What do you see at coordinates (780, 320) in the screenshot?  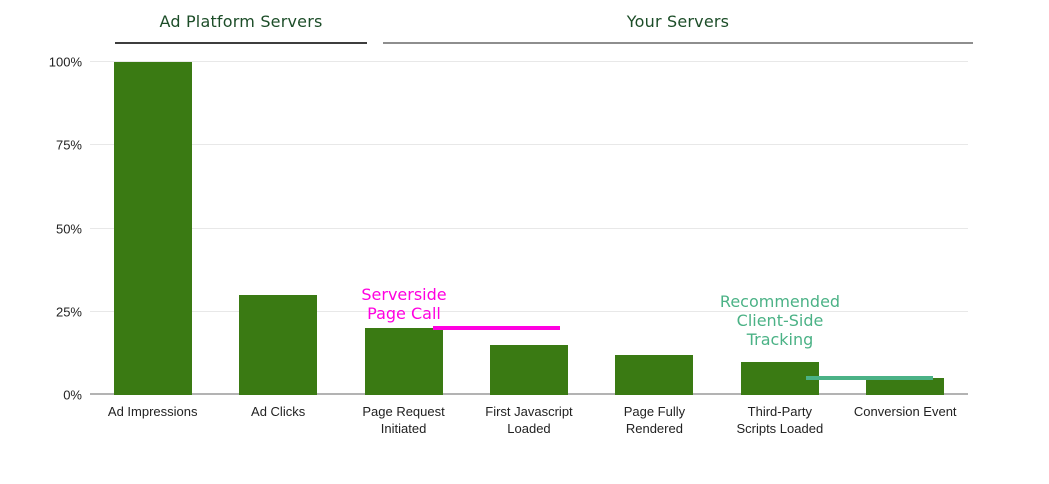 I see `annotation-recommended-client-side-tracking: Recommended Client-Side Tracking` at bounding box center [780, 320].